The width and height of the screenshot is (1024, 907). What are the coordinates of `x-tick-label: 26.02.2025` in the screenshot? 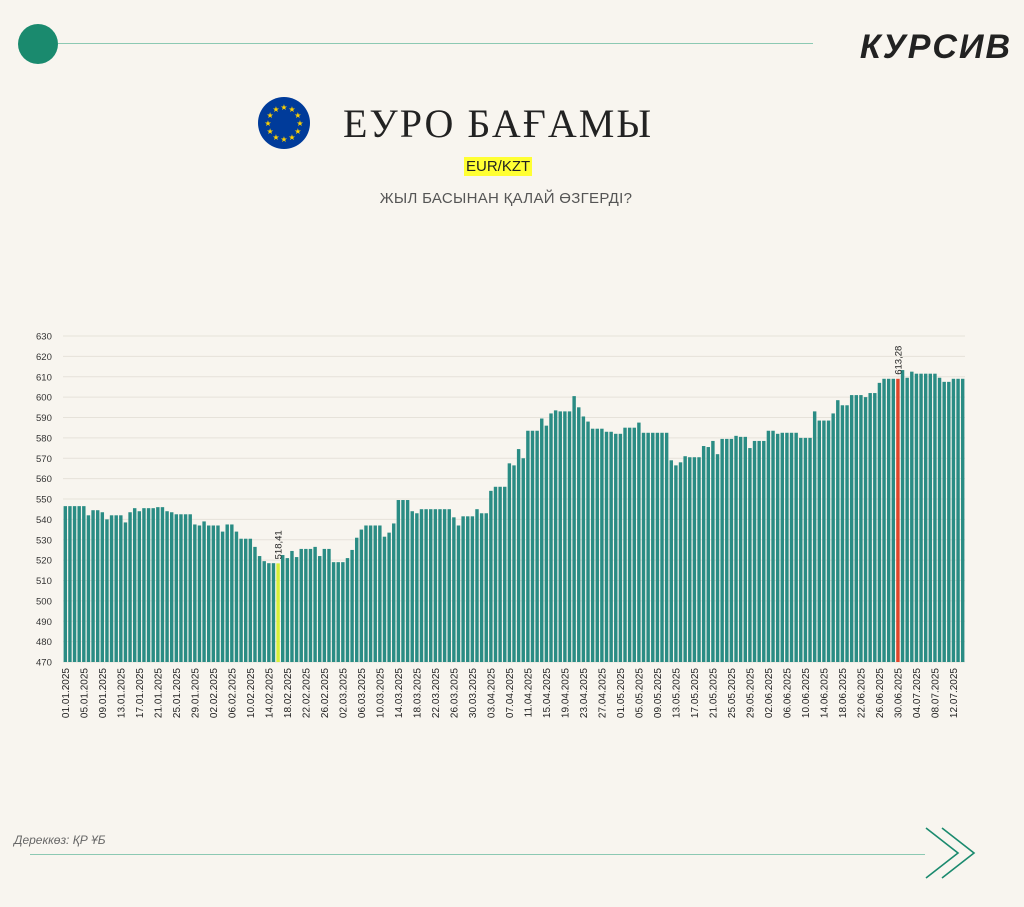 It's located at (325, 693).